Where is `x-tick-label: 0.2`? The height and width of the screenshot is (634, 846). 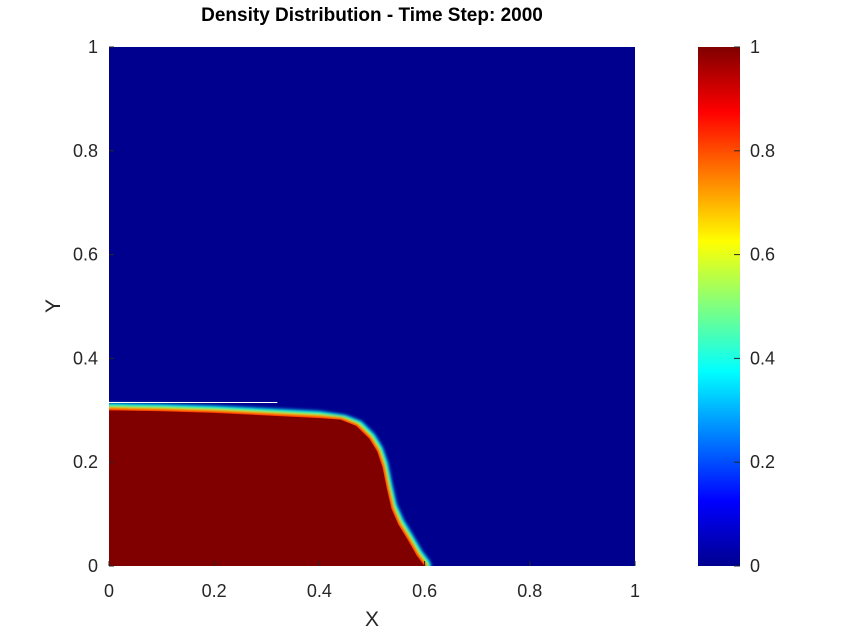
x-tick-label: 0.2 is located at coordinates (214, 591).